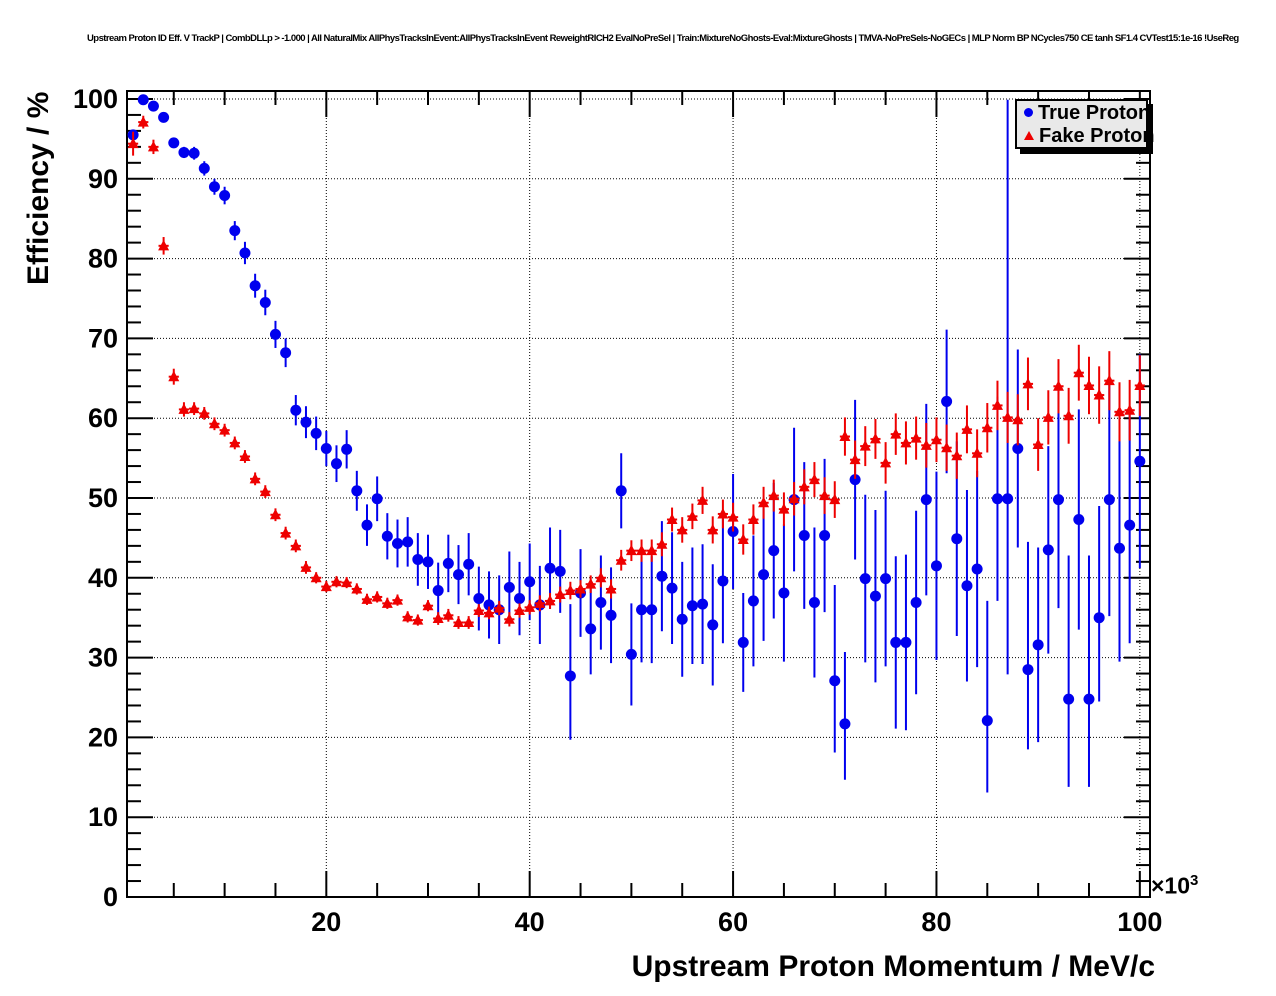 The width and height of the screenshot is (1276, 996). I want to click on y-tick-label: 60, so click(103, 418).